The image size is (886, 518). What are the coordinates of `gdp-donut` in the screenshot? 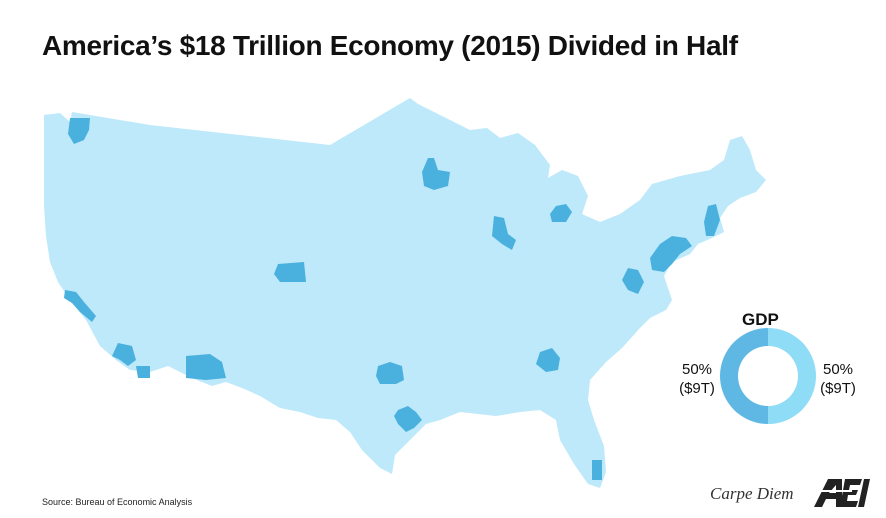 It's located at (768, 376).